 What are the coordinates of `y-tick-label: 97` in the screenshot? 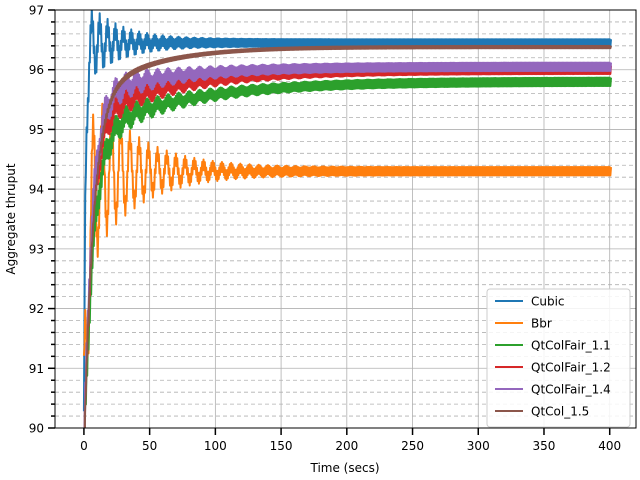 It's located at (36, 11).